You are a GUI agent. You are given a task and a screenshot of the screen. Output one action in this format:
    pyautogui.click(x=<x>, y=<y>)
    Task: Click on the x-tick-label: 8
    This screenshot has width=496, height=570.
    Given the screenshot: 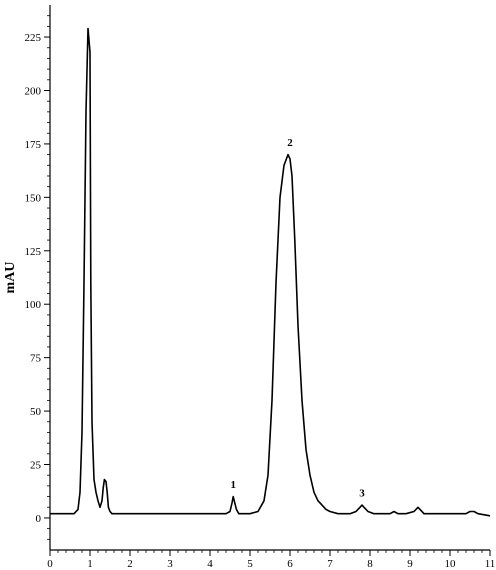 What is the action you would take?
    pyautogui.click(x=370, y=564)
    